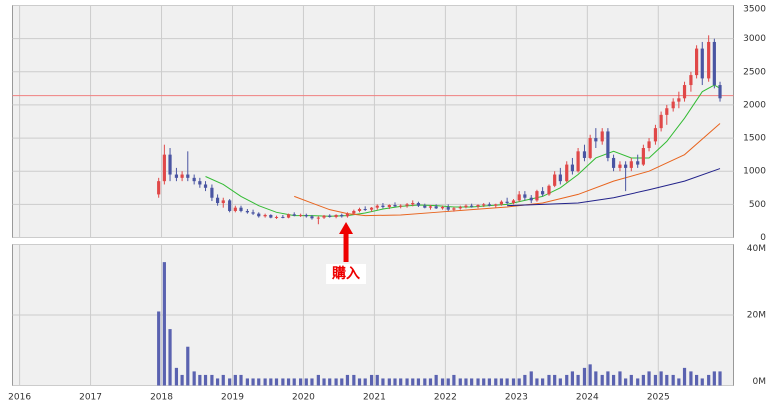  What do you see at coordinates (754, 139) in the screenshot?
I see `y-tick-label: 1500` at bounding box center [754, 139].